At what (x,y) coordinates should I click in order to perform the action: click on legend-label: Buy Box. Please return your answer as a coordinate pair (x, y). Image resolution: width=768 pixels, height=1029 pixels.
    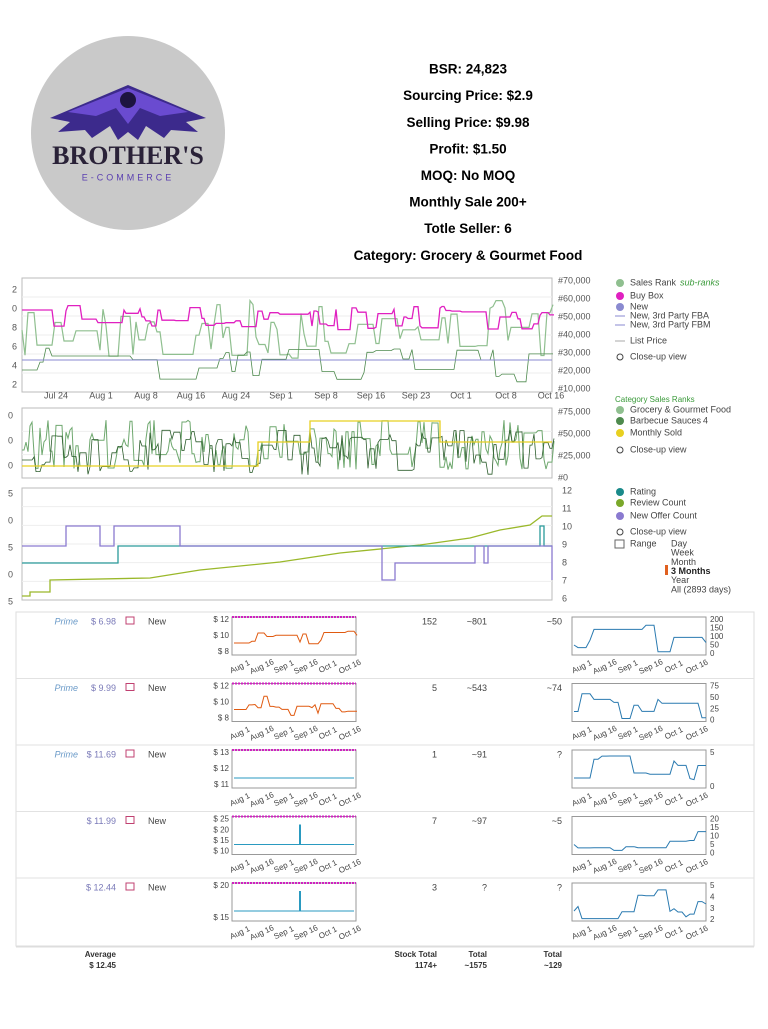
    Looking at the image, I should click on (647, 295).